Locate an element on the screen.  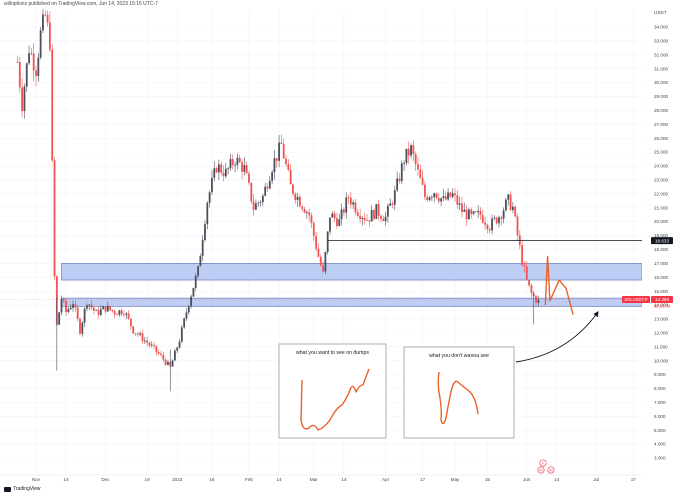
y-tick-label: 19.000 is located at coordinates (661, 235).